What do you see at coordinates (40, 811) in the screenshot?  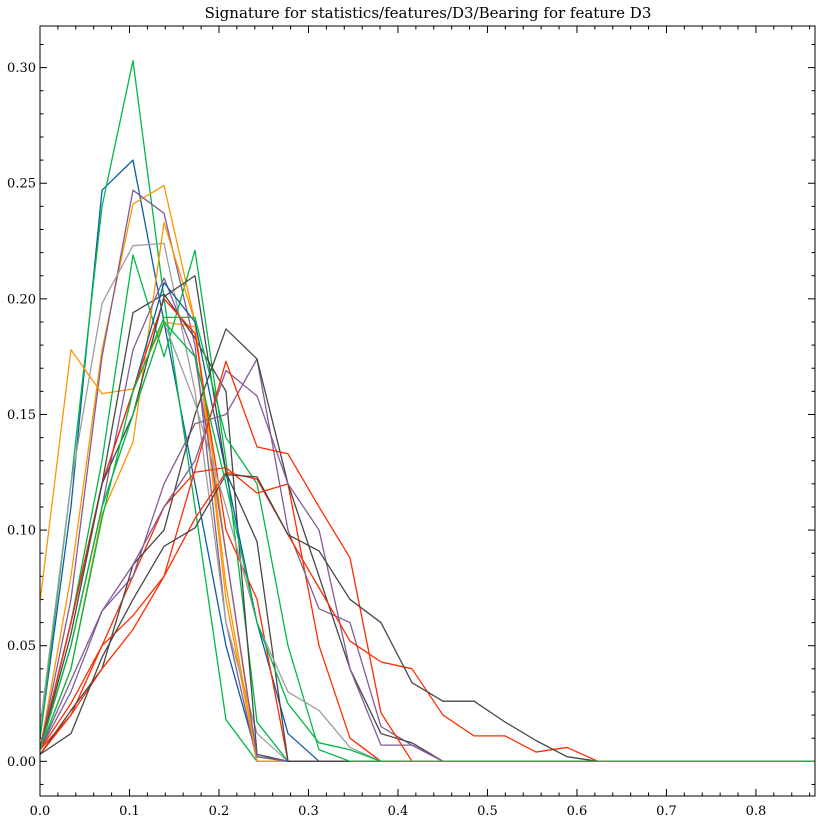 I see `x-tick-label: 0.0` at bounding box center [40, 811].